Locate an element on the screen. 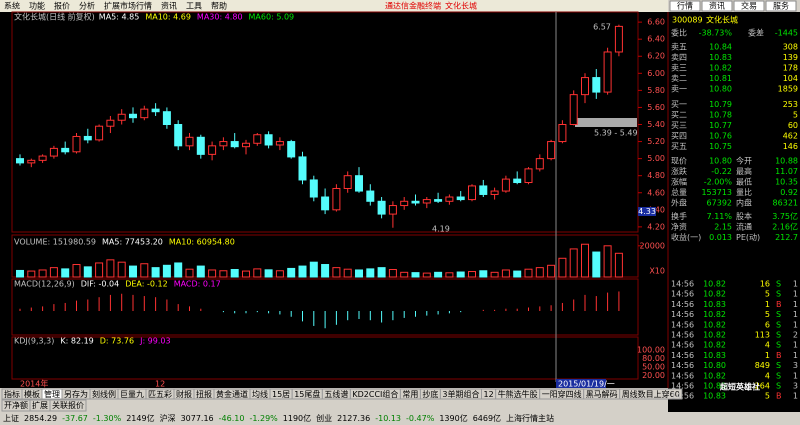 The height and width of the screenshot is (425, 800). trade-volume: 5 is located at coordinates (767, 314).